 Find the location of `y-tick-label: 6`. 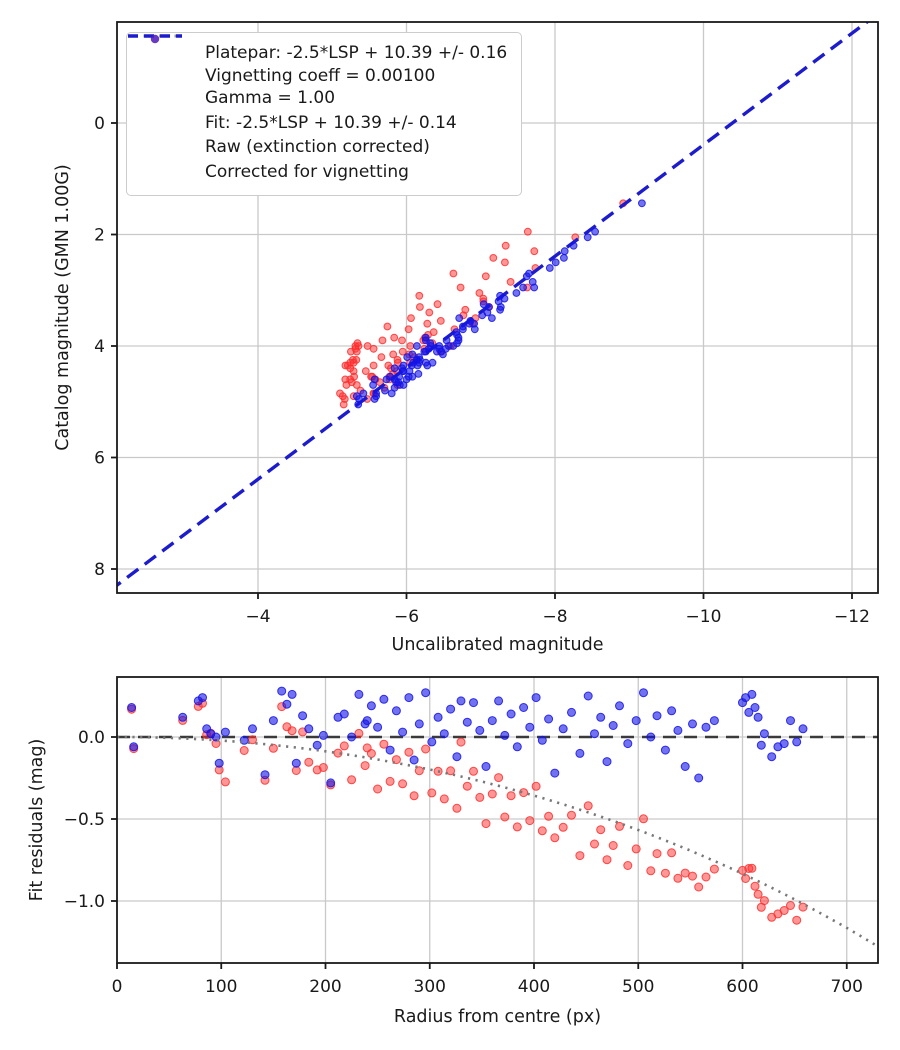

y-tick-label: 6 is located at coordinates (99, 459).